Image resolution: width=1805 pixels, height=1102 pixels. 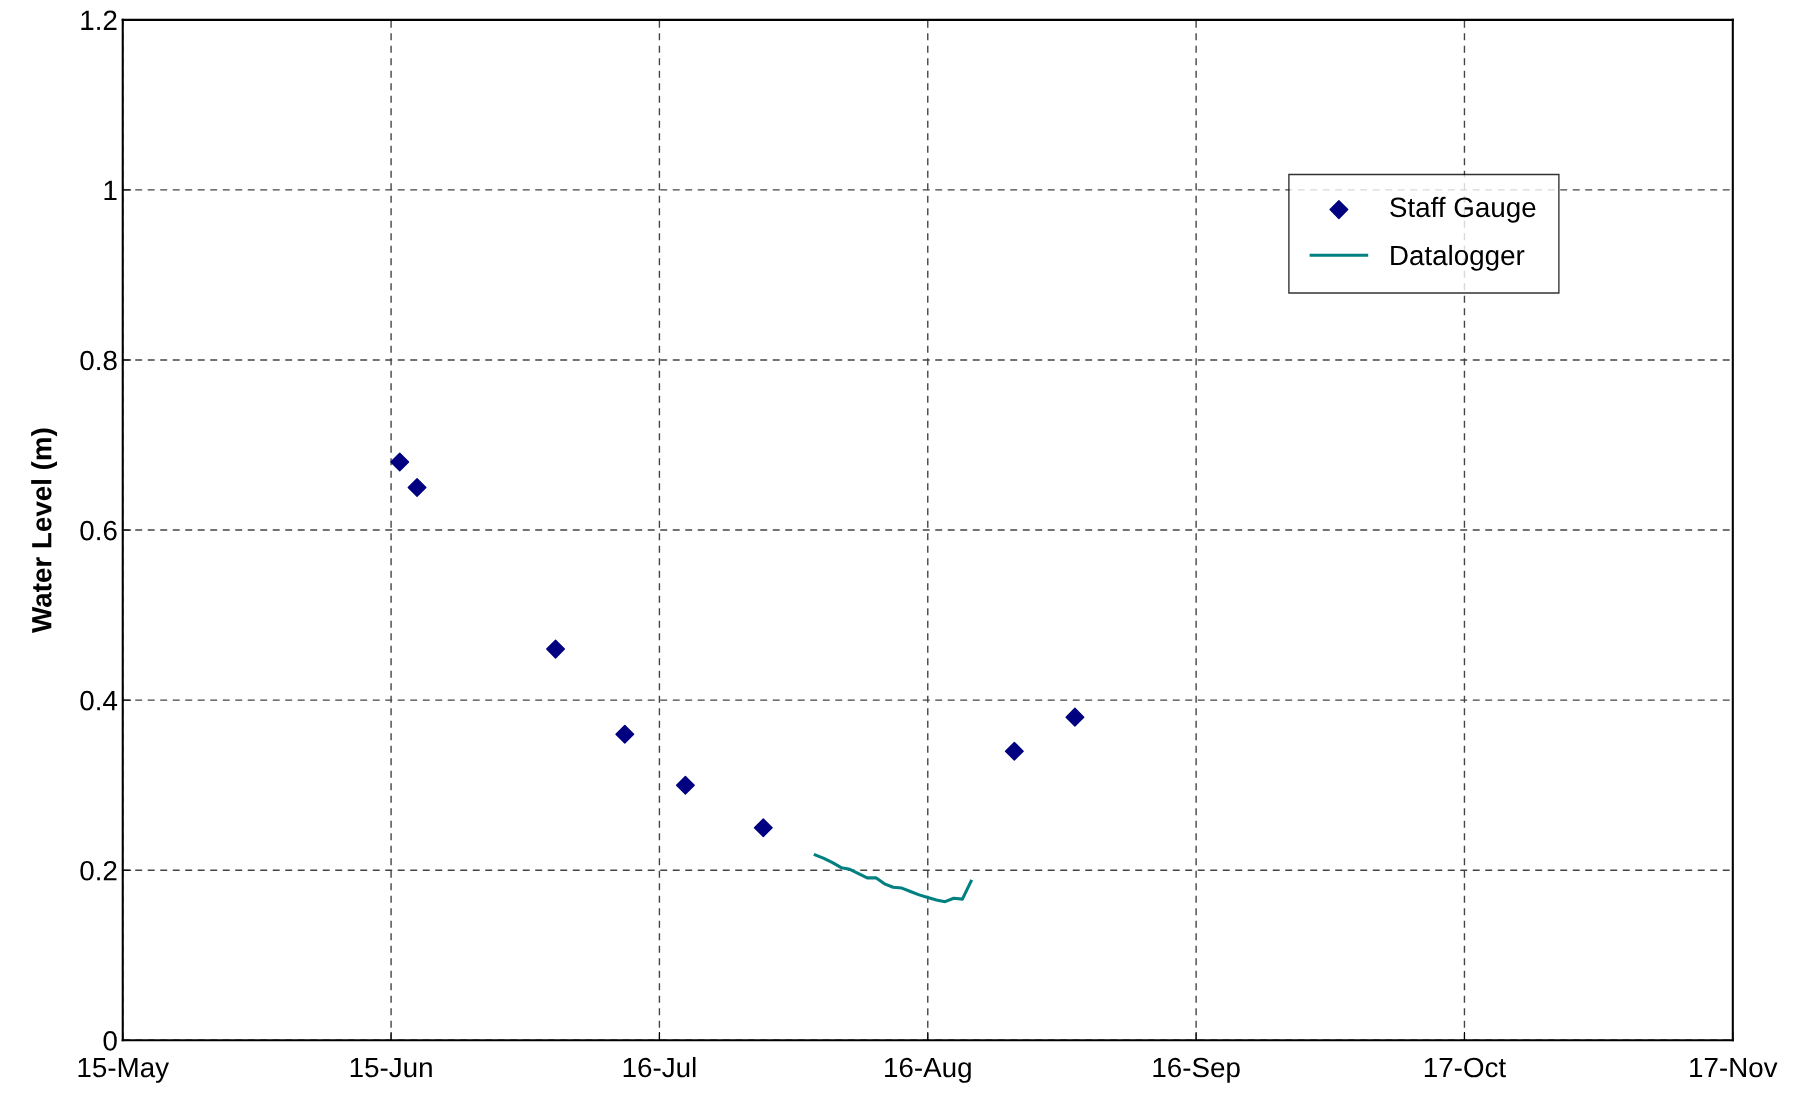 What do you see at coordinates (893, 878) in the screenshot?
I see `line-series` at bounding box center [893, 878].